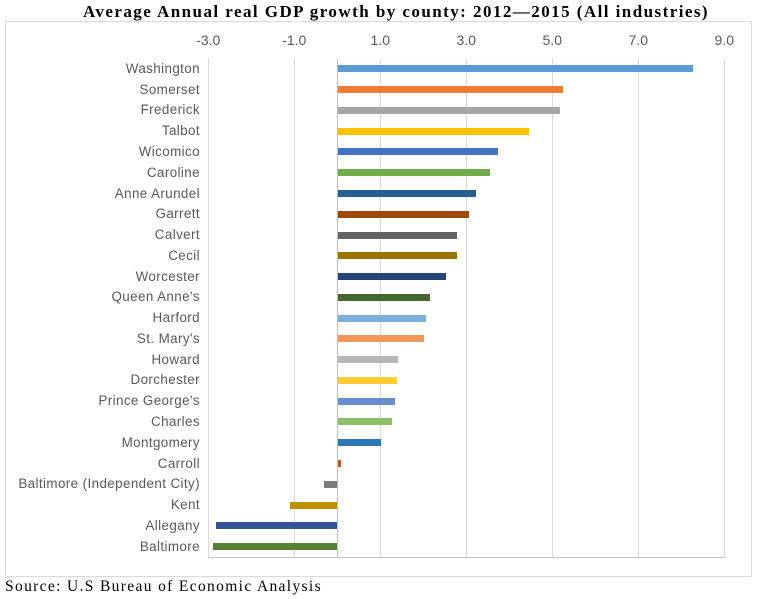 The width and height of the screenshot is (757, 599). I want to click on x-tick-label: -1.0, so click(294, 40).